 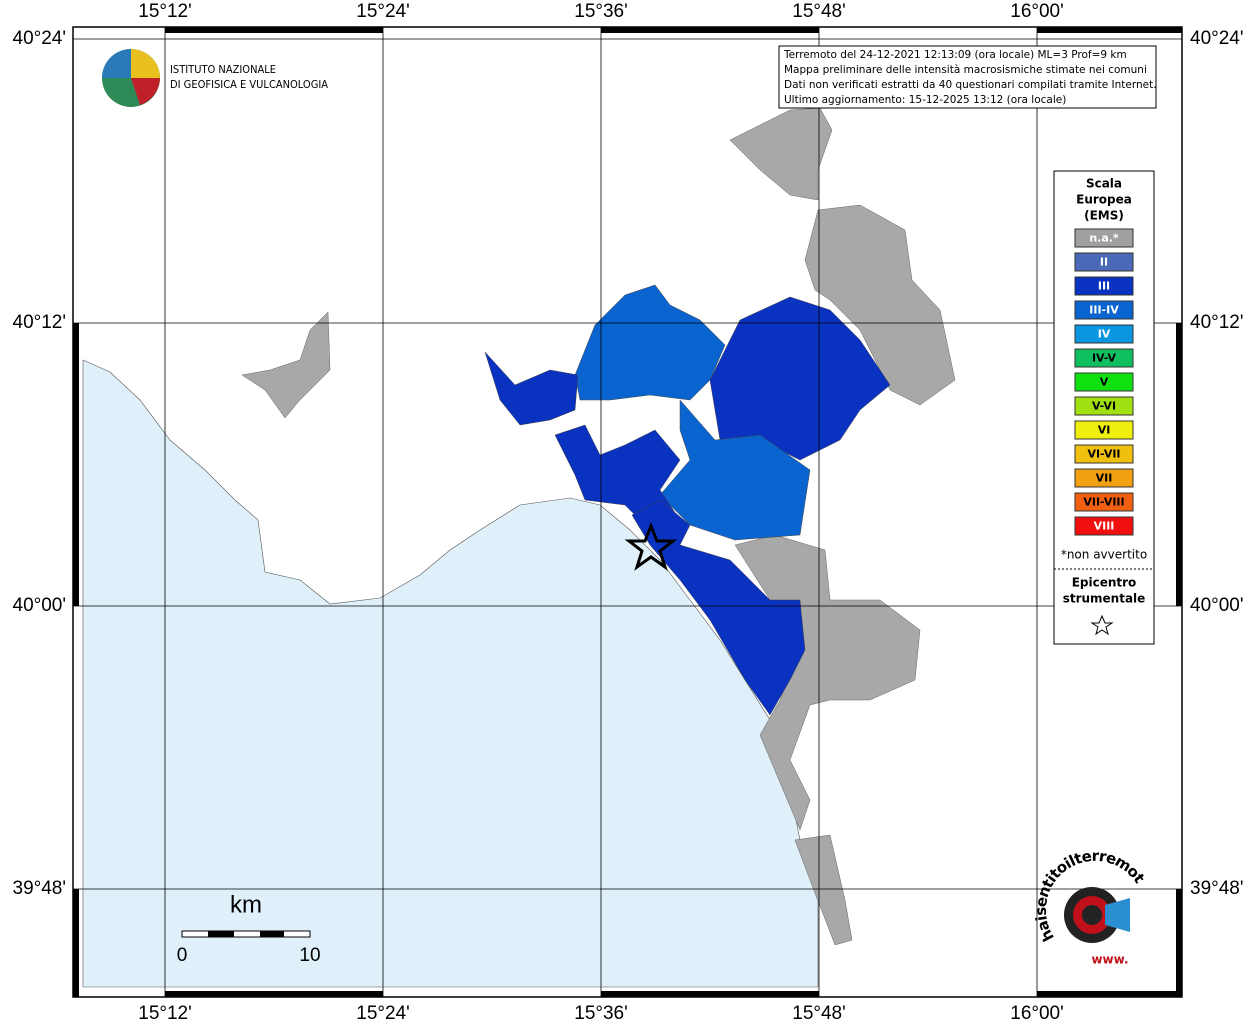 I want to click on legend-title: (EMS), so click(x=1104, y=216).